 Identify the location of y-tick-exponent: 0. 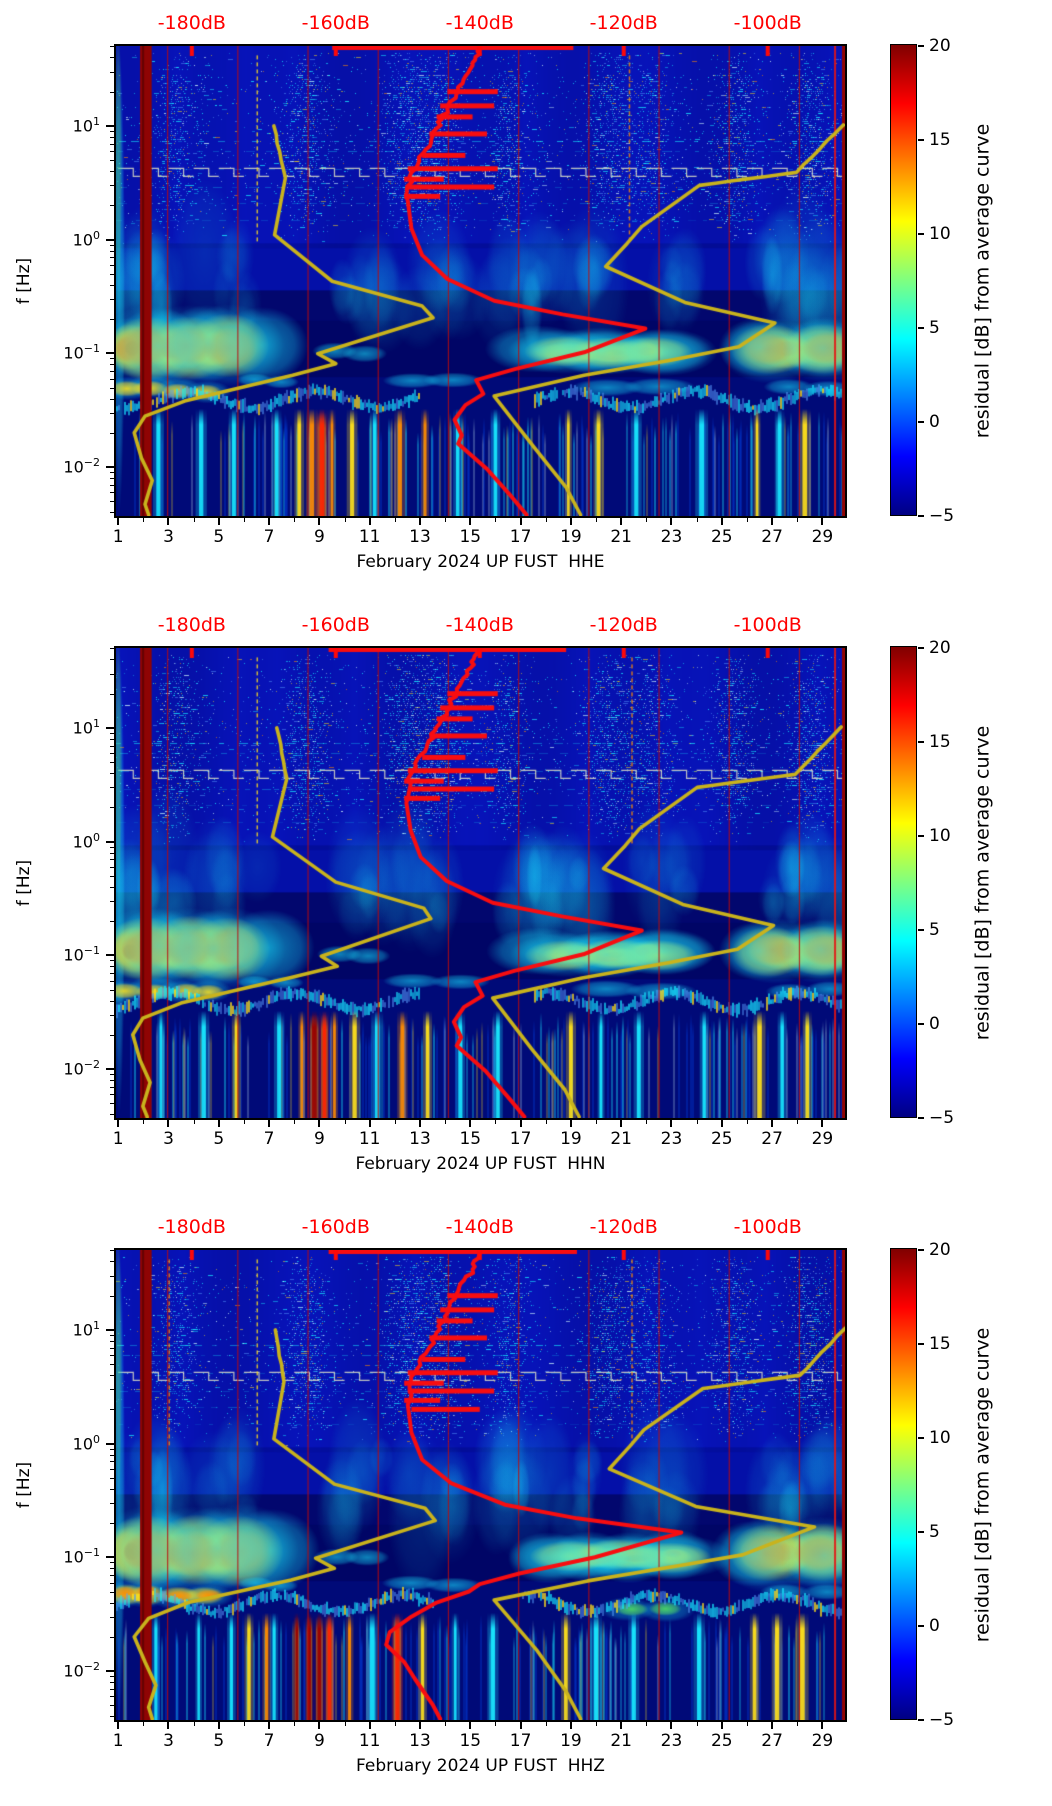
(96, 235).